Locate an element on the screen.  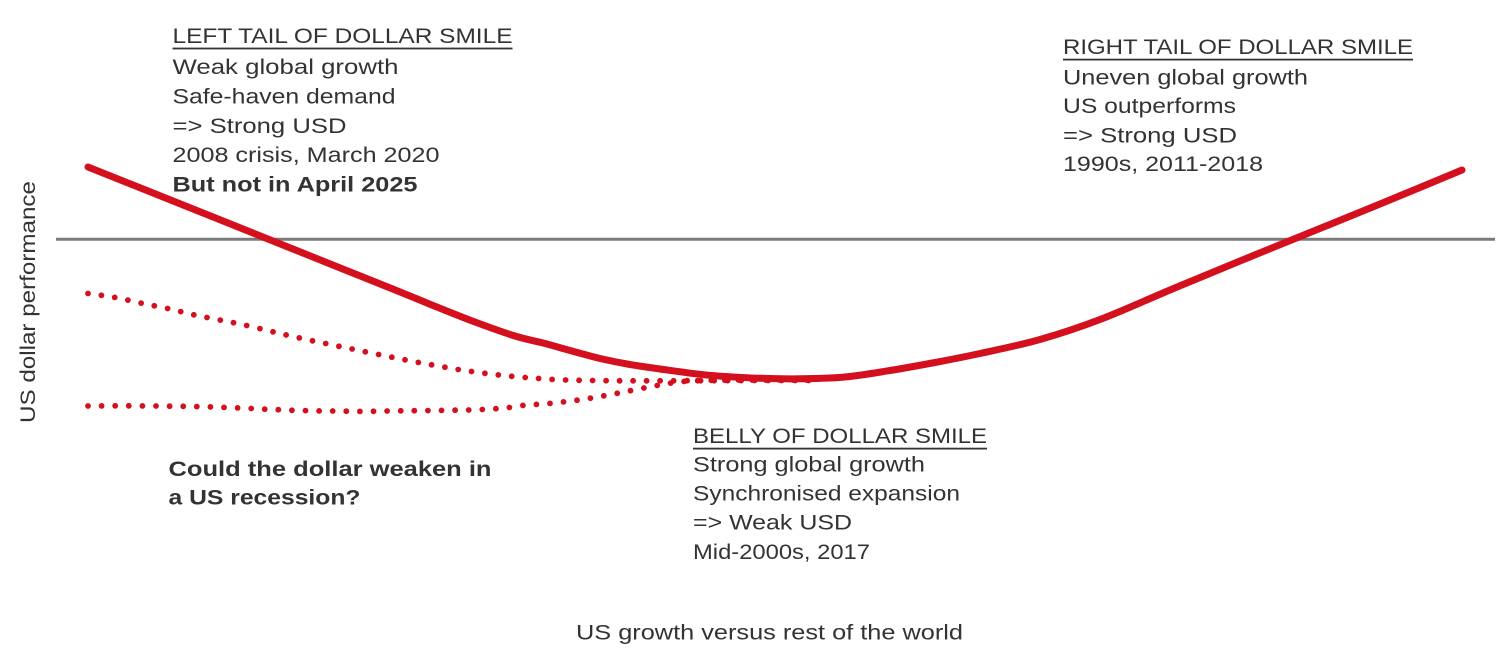
svg-text: US outperforms is located at coordinates (1149, 106).